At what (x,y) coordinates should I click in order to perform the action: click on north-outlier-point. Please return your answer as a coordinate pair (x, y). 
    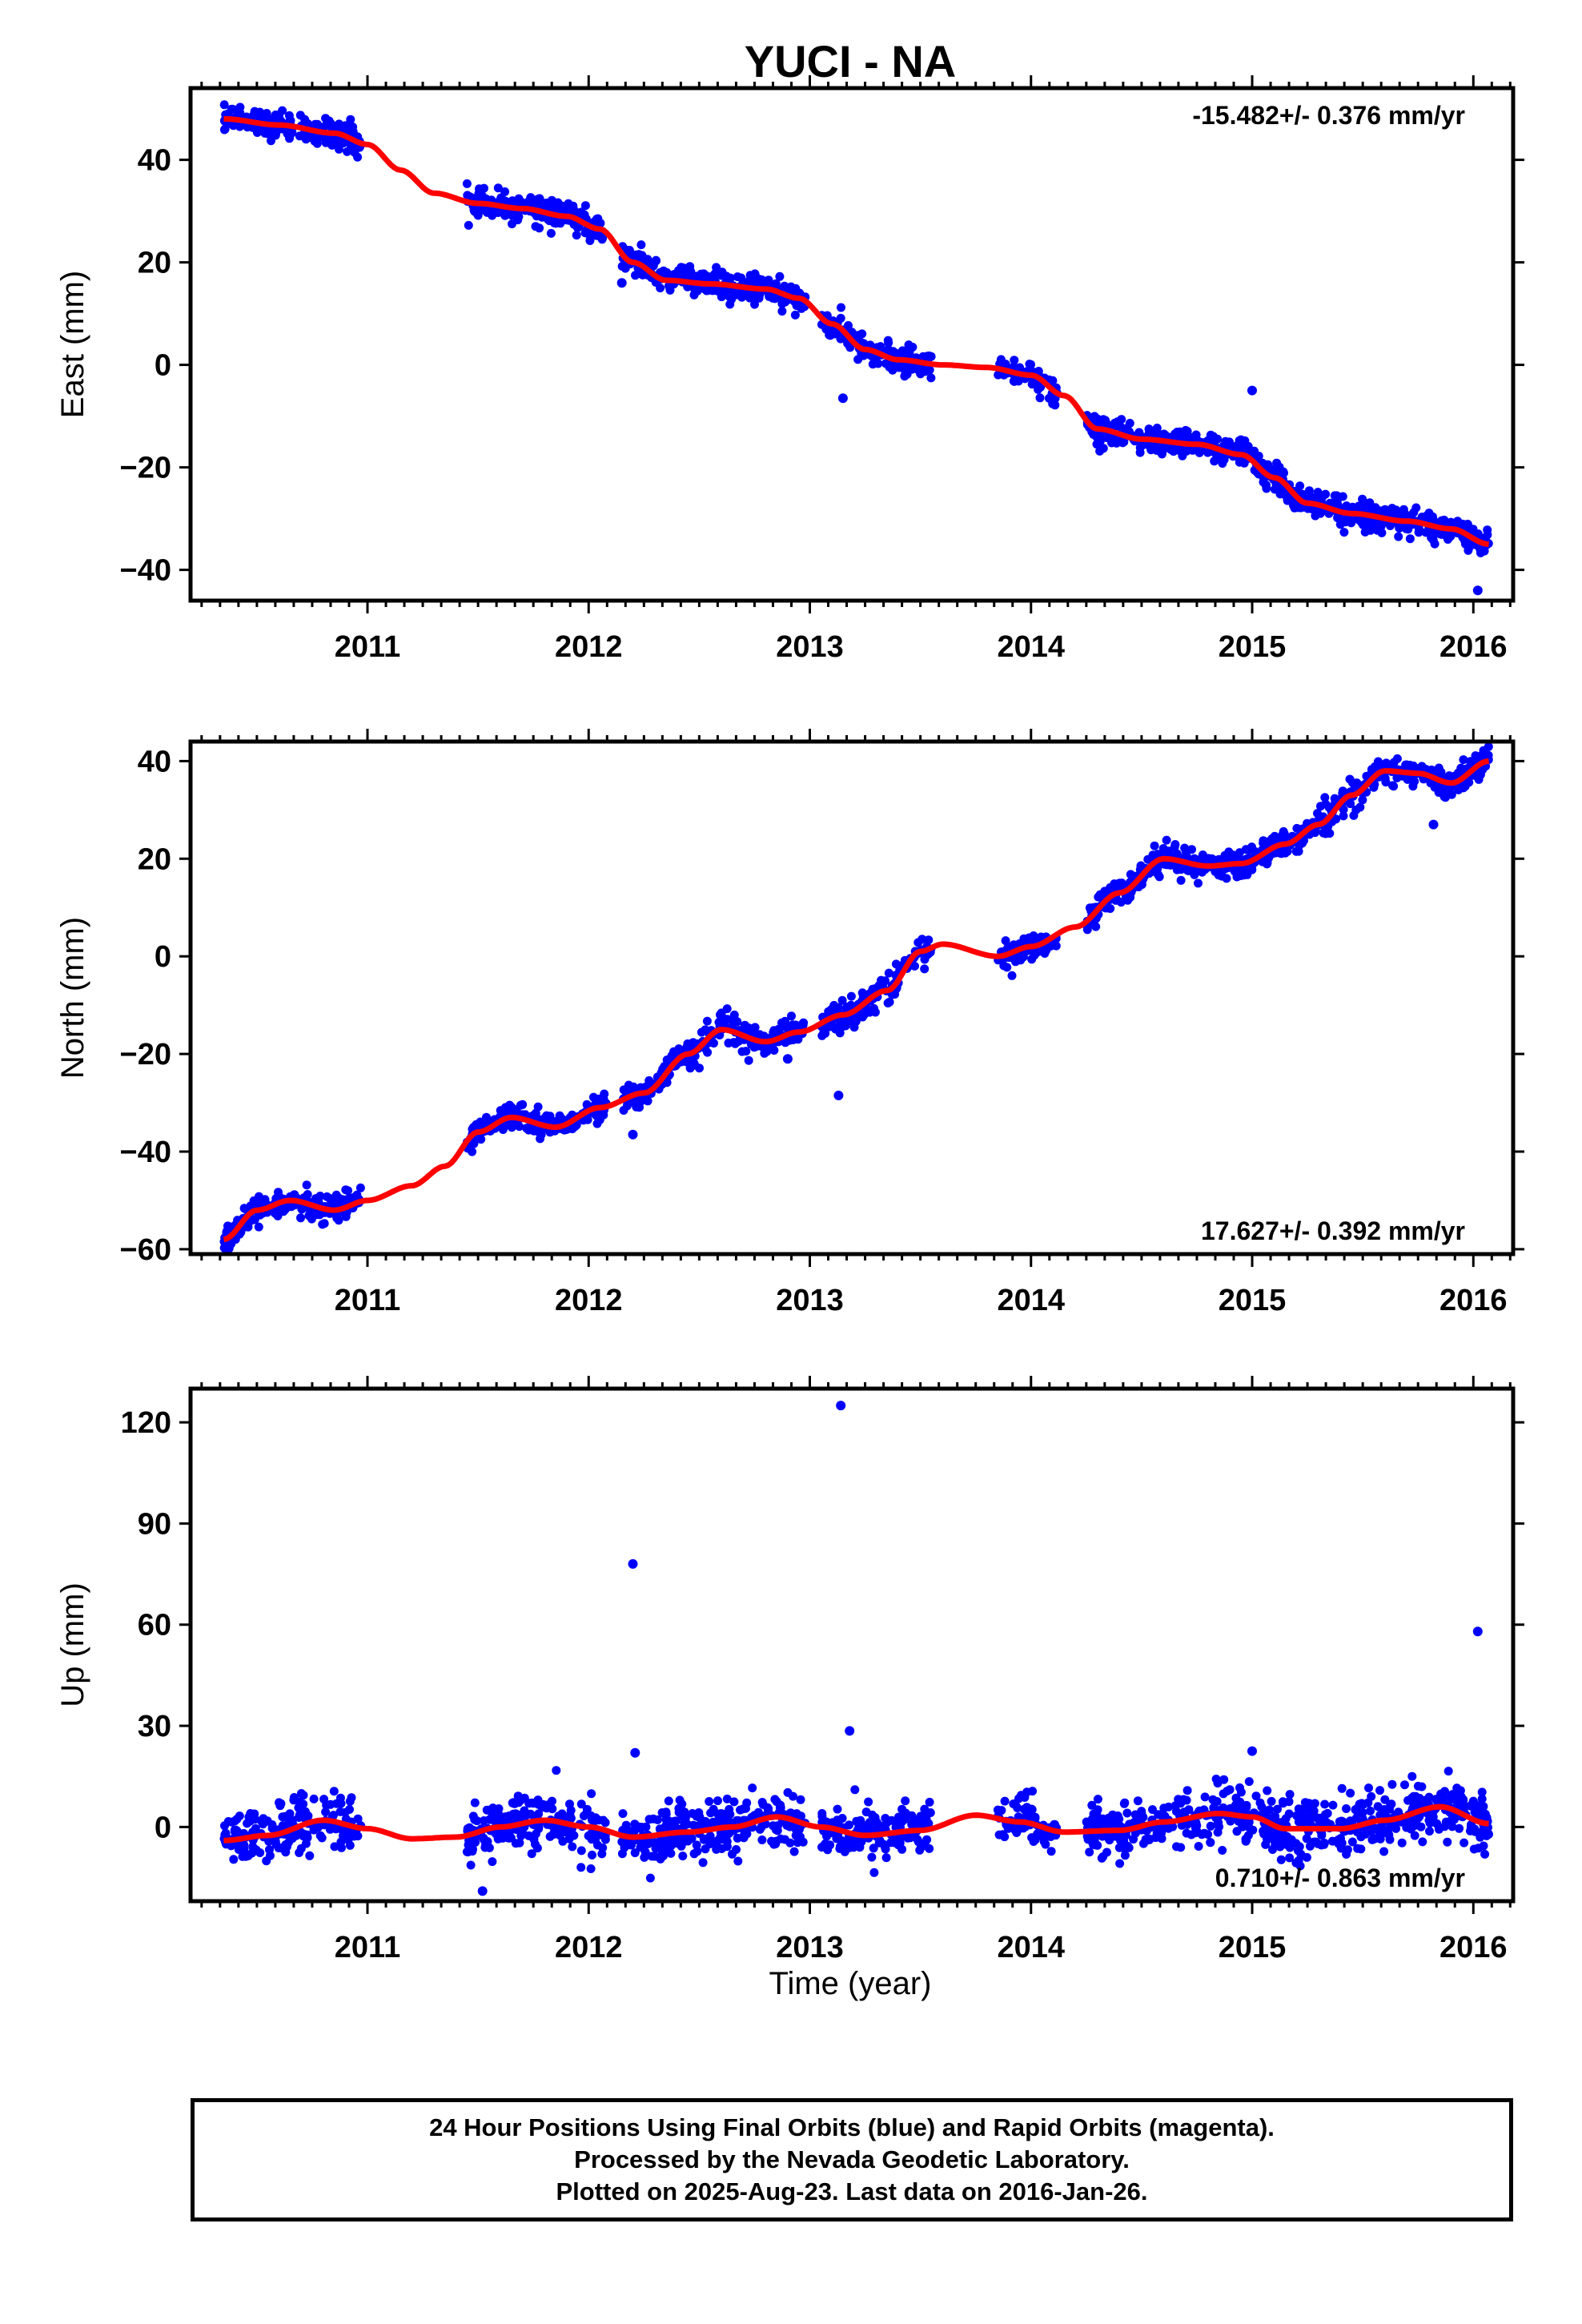
    Looking at the image, I should click on (787, 1059).